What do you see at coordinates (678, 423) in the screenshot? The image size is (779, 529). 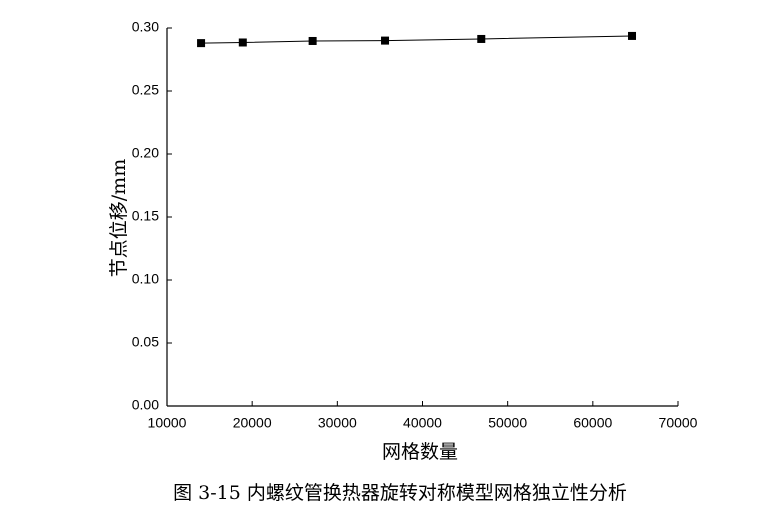 I see `x-tick-label: 70000` at bounding box center [678, 423].